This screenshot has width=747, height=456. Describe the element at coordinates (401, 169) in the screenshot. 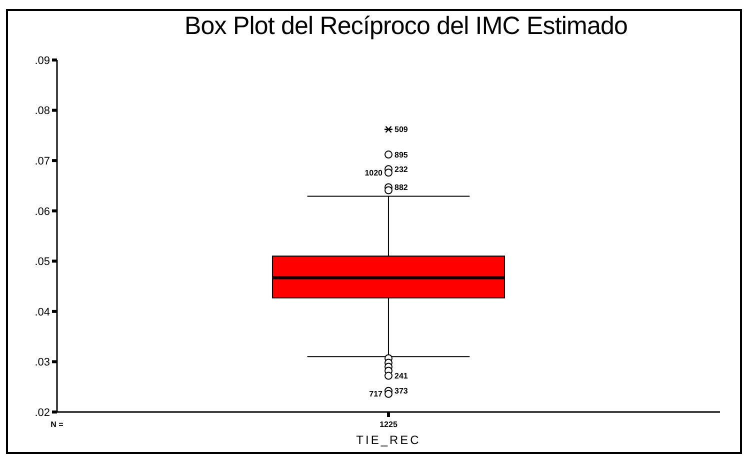

I see `annotation: 232` at that location.